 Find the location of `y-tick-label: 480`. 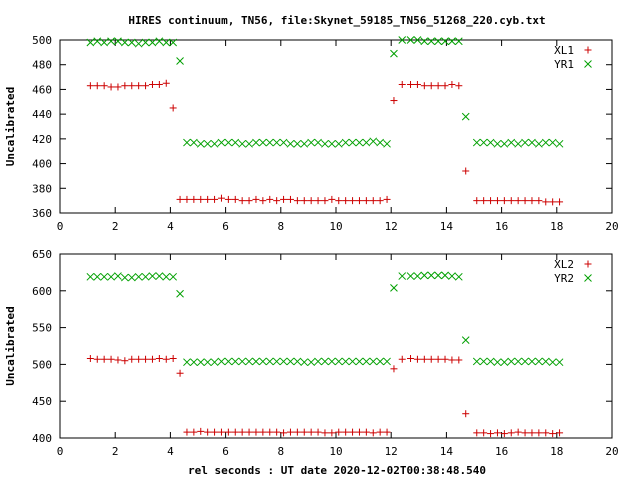

y-tick-label: 480 is located at coordinates (42, 65).